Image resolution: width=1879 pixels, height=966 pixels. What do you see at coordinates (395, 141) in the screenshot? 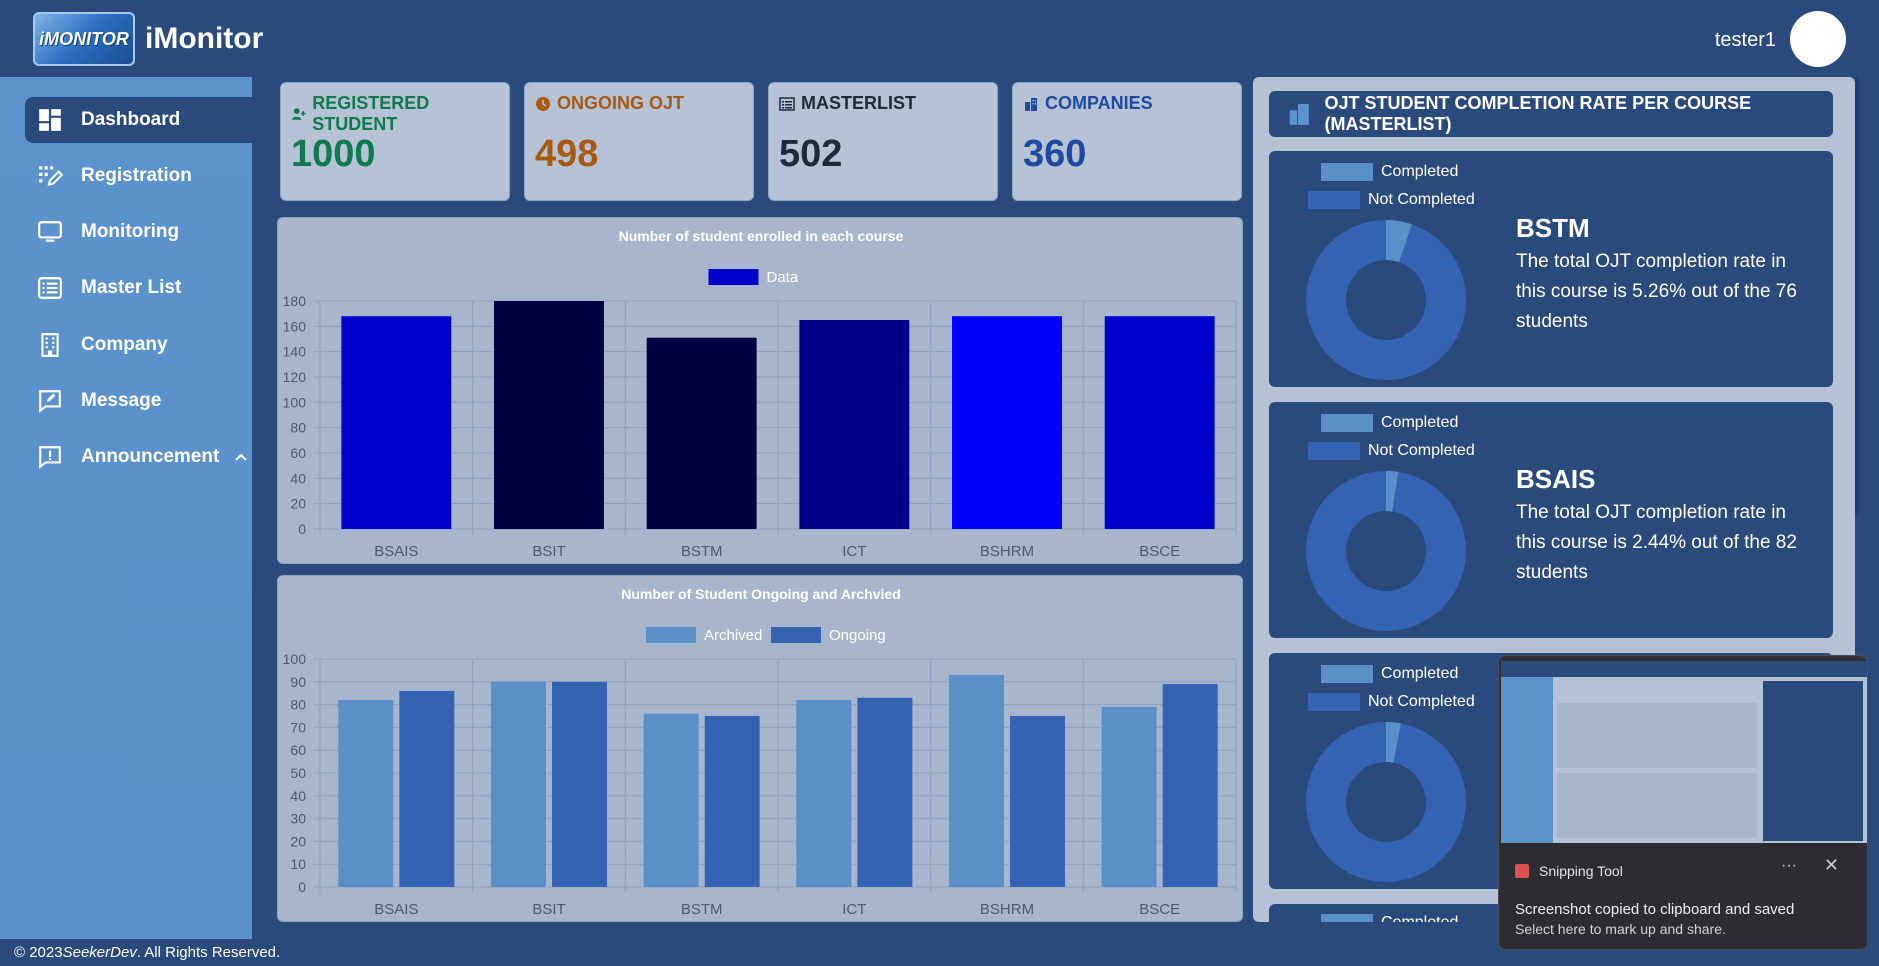
I see `stat-card-registered-student: REGISTERED STUDENT 1000` at bounding box center [395, 141].